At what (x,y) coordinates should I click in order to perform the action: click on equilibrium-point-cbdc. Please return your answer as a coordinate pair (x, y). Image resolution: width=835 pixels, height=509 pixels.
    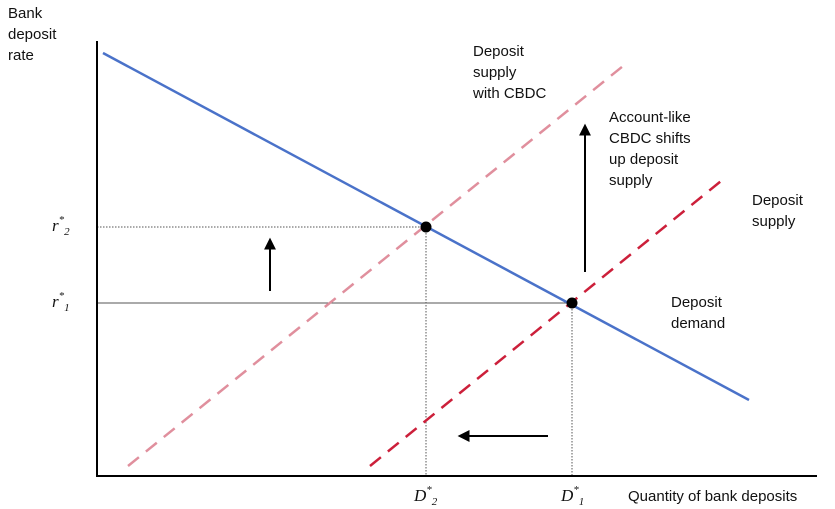
    Looking at the image, I should click on (426, 227).